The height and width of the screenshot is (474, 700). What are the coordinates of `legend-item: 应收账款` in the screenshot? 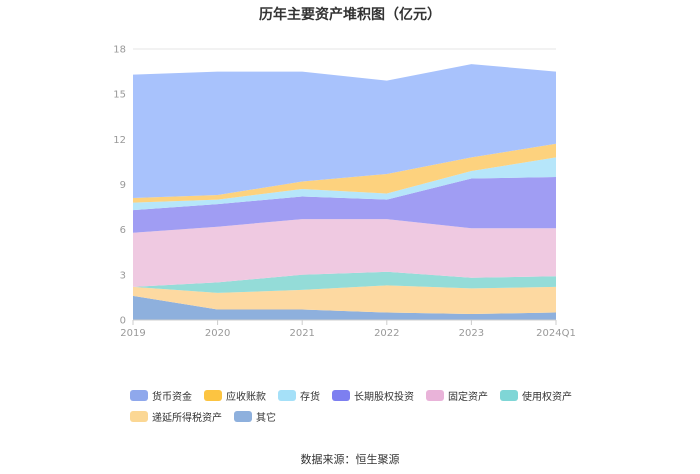 It's located at (235, 396).